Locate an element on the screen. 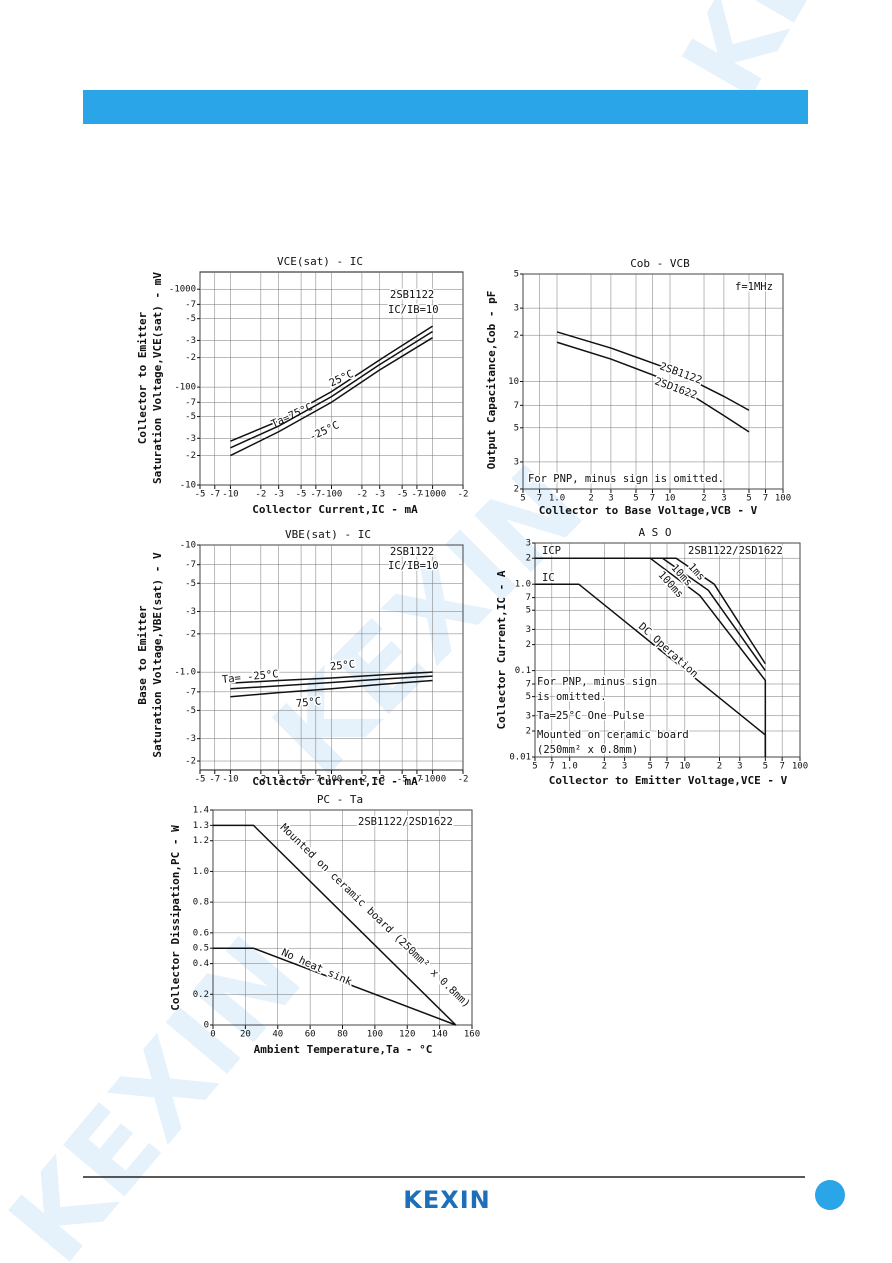 The image size is (892, 1263). y-axis-label: Output Capacitance,Cob - pF is located at coordinates (491, 380).